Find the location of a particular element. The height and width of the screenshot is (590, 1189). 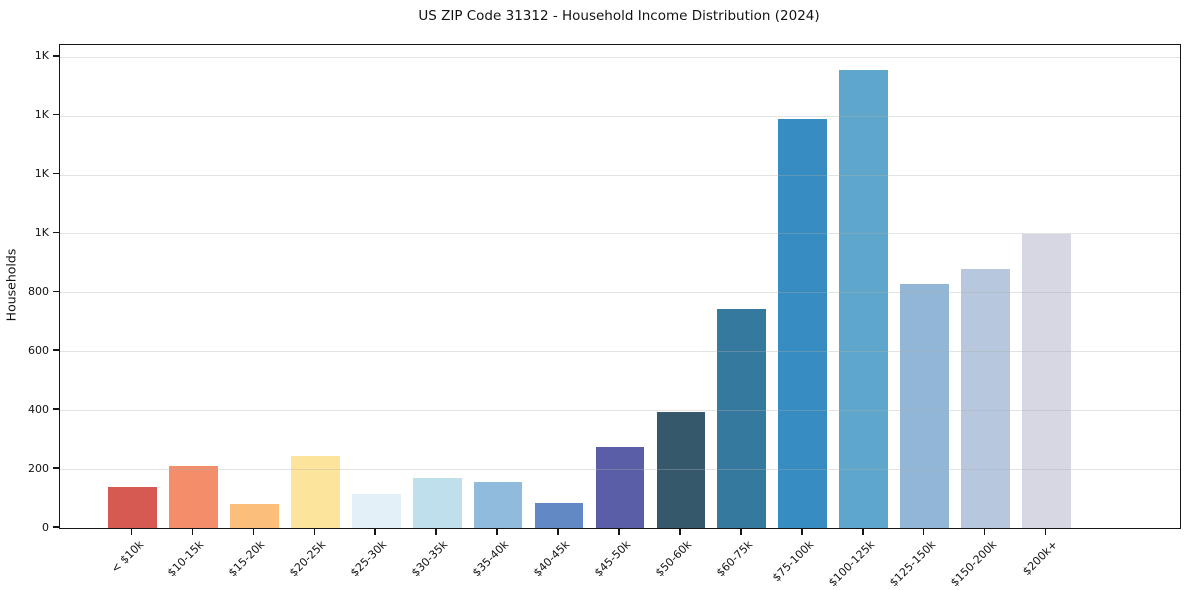

bar-$60-75k is located at coordinates (742, 418).